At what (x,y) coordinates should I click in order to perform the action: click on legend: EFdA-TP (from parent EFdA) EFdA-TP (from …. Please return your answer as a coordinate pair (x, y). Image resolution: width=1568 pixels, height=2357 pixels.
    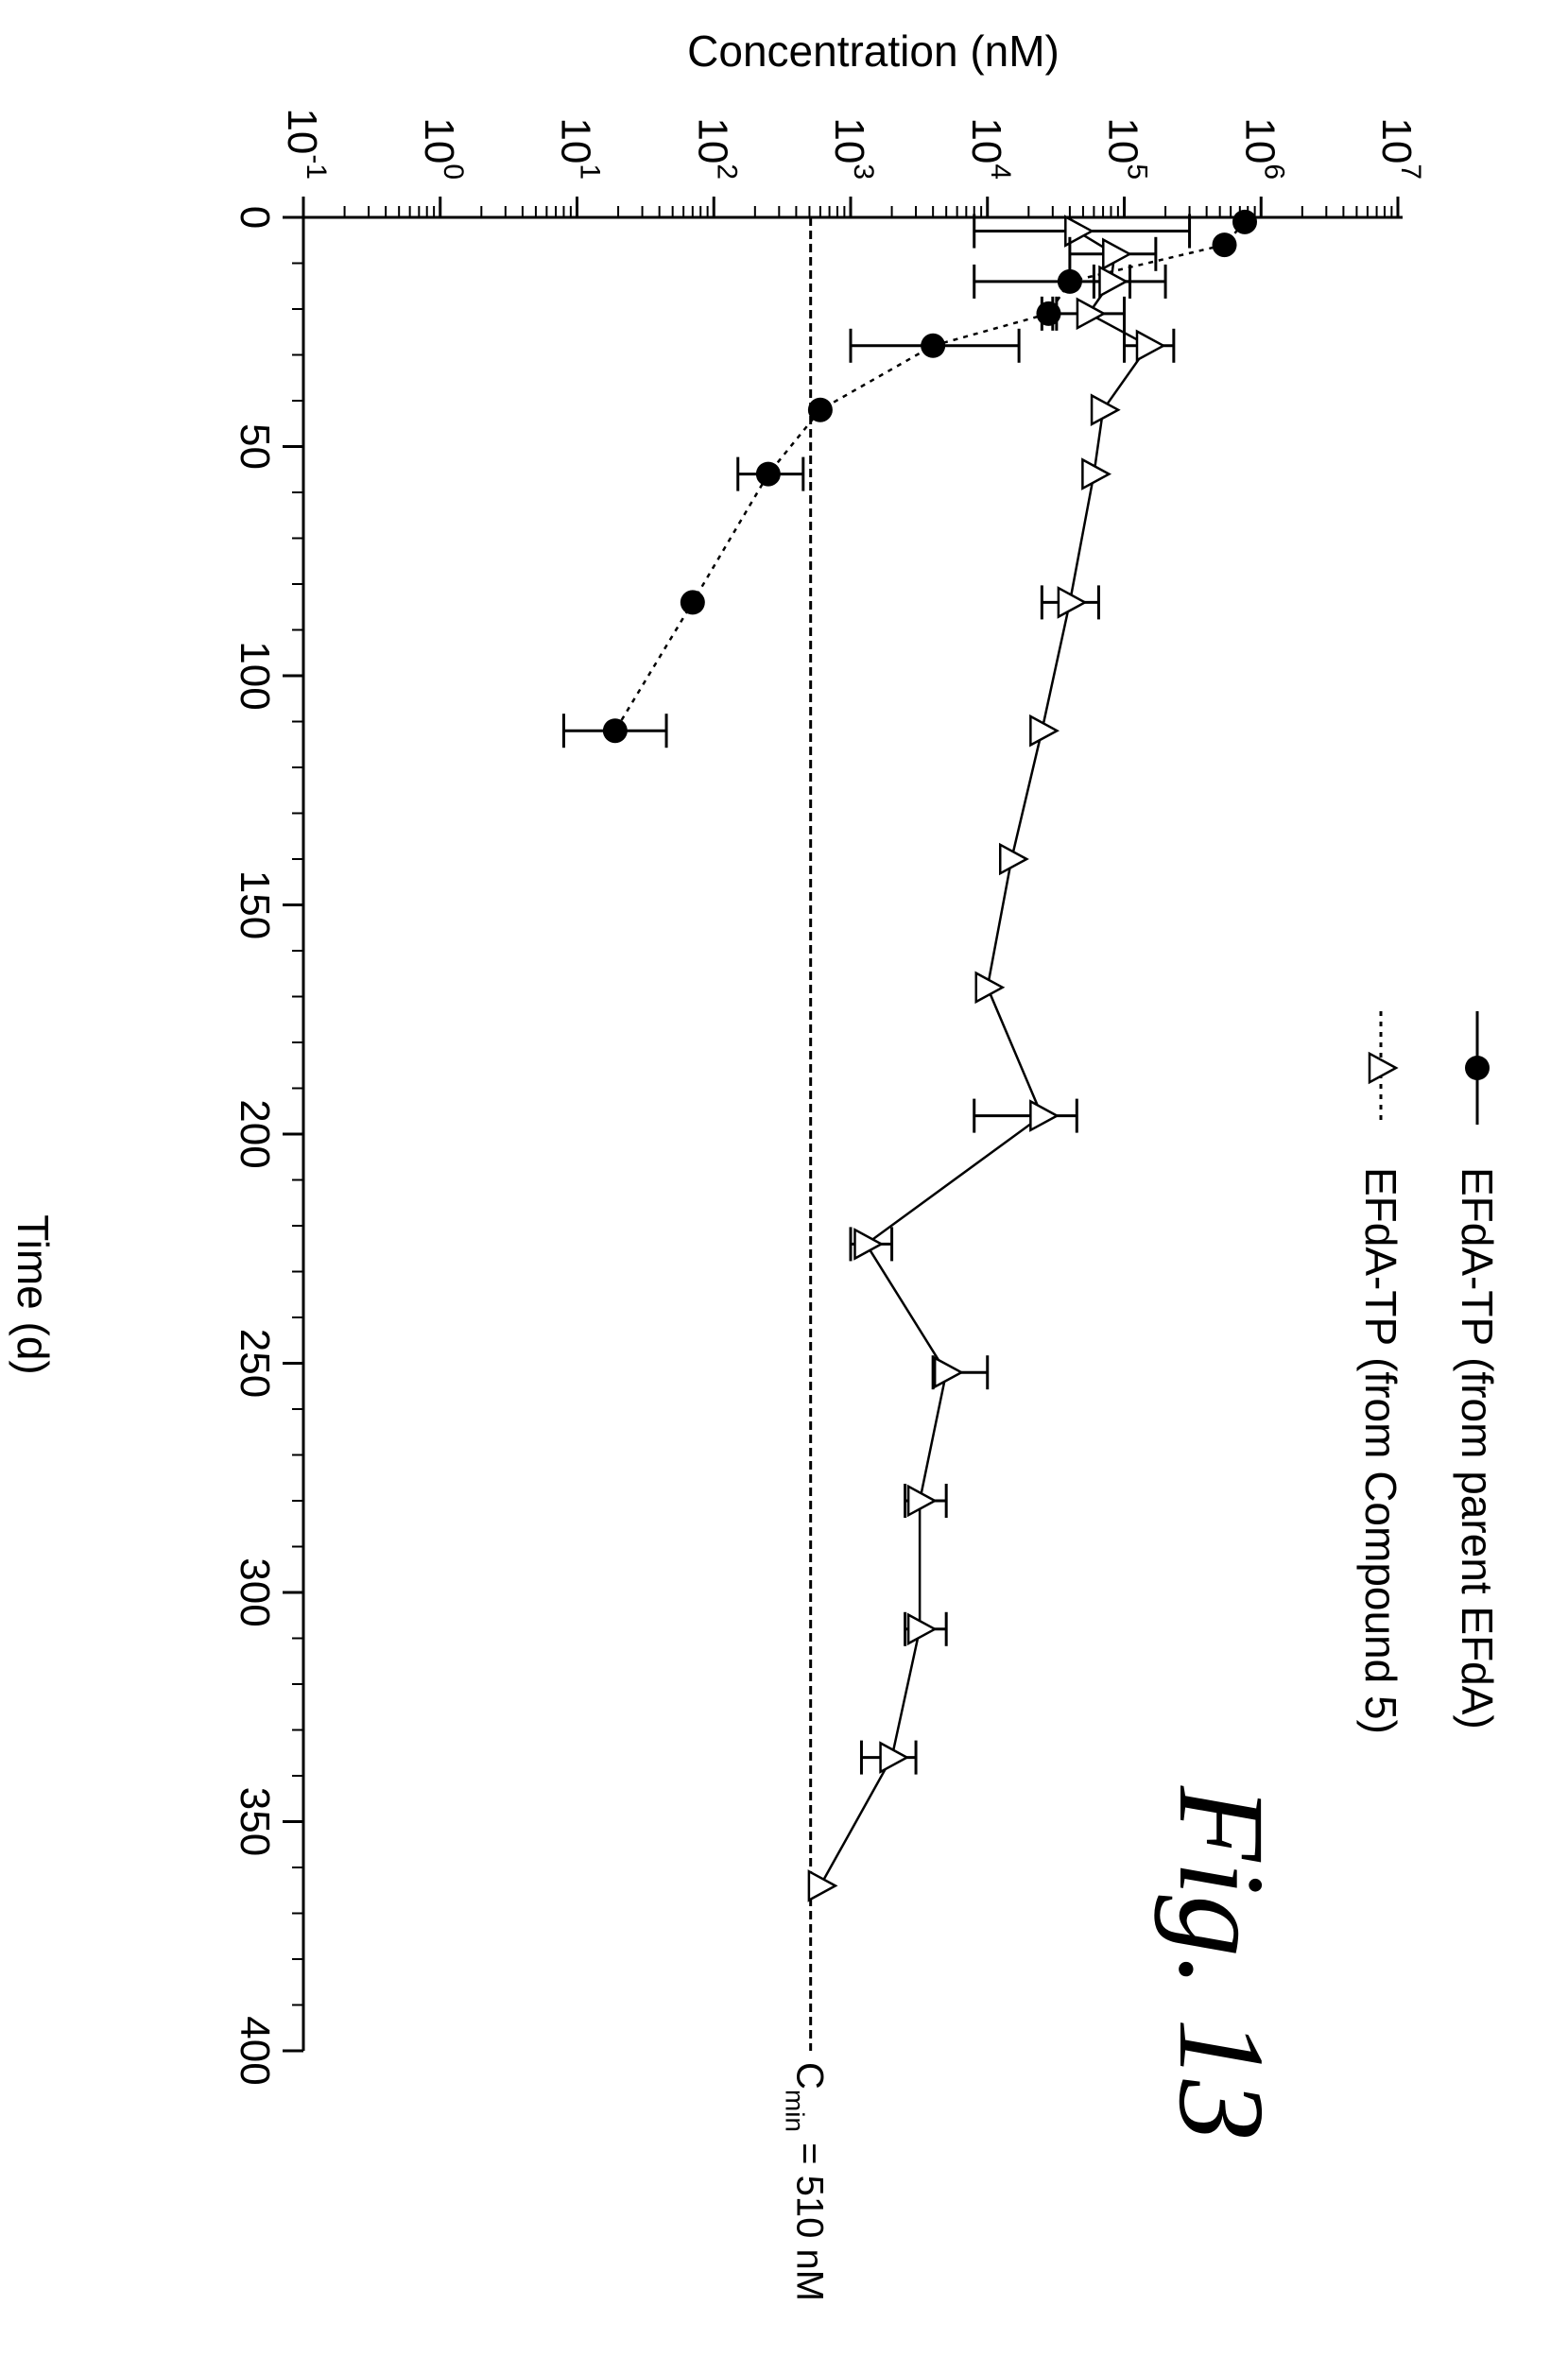
    Looking at the image, I should click on (1429, 1372).